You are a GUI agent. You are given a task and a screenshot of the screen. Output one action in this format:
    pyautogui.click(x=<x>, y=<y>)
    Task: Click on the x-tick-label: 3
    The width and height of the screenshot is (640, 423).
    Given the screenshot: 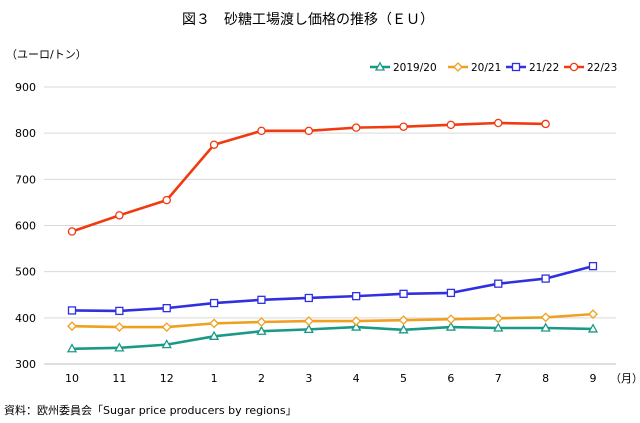 What is the action you would take?
    pyautogui.click(x=308, y=378)
    